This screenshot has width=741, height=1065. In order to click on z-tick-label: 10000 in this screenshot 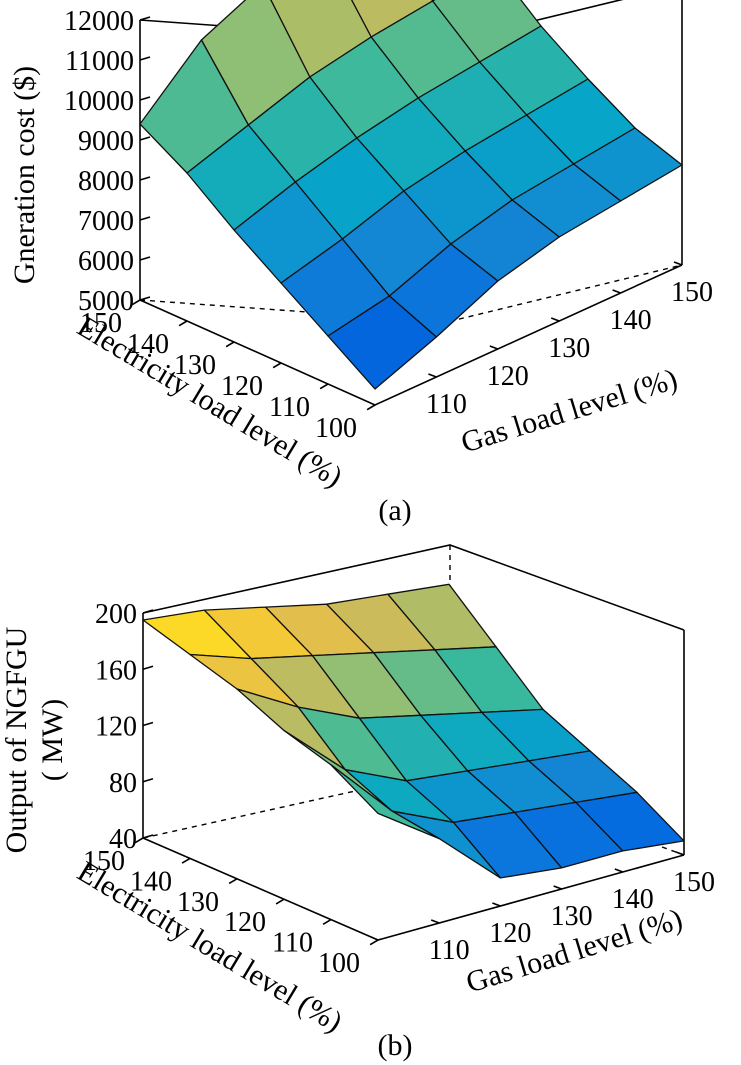, I will do `click(99, 101)`.